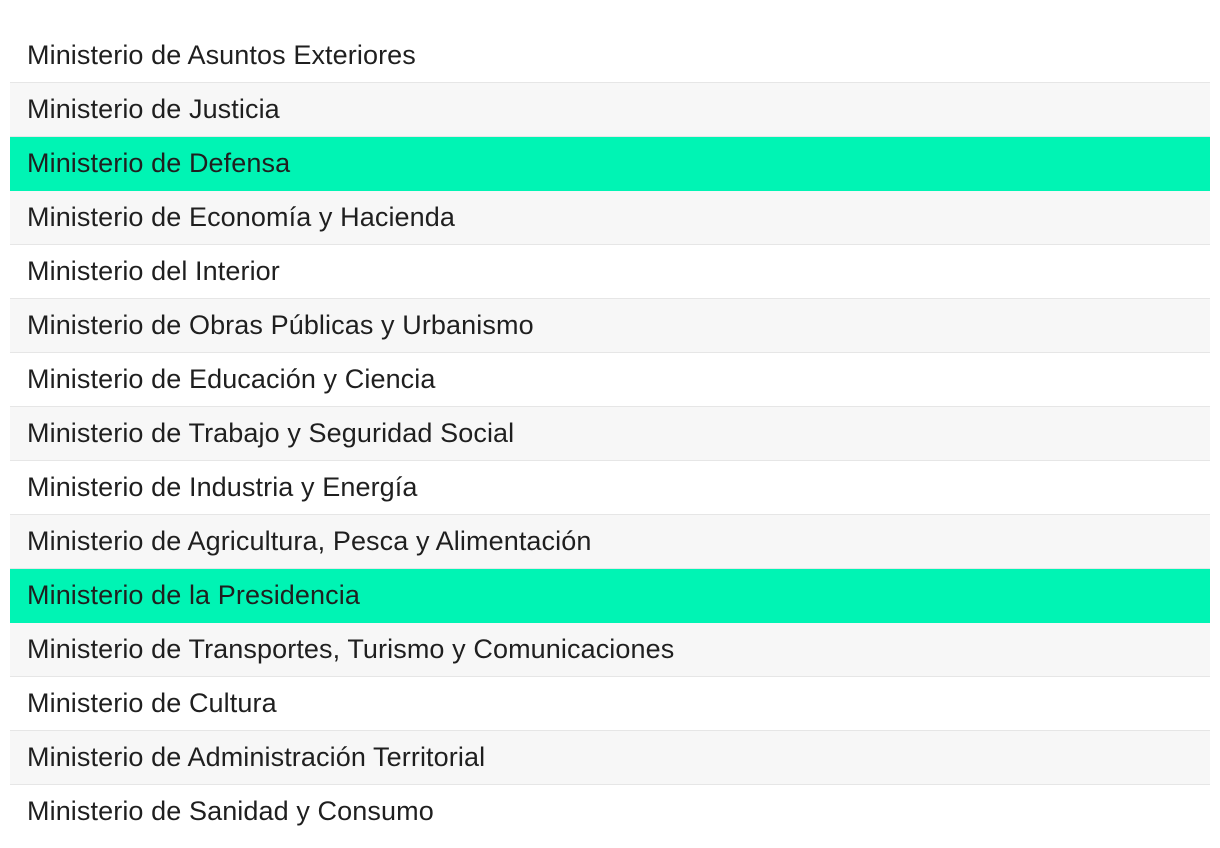 This screenshot has width=1220, height=848. What do you see at coordinates (610, 218) in the screenshot?
I see `list-item: Ministerio de Economía y Hacienda` at bounding box center [610, 218].